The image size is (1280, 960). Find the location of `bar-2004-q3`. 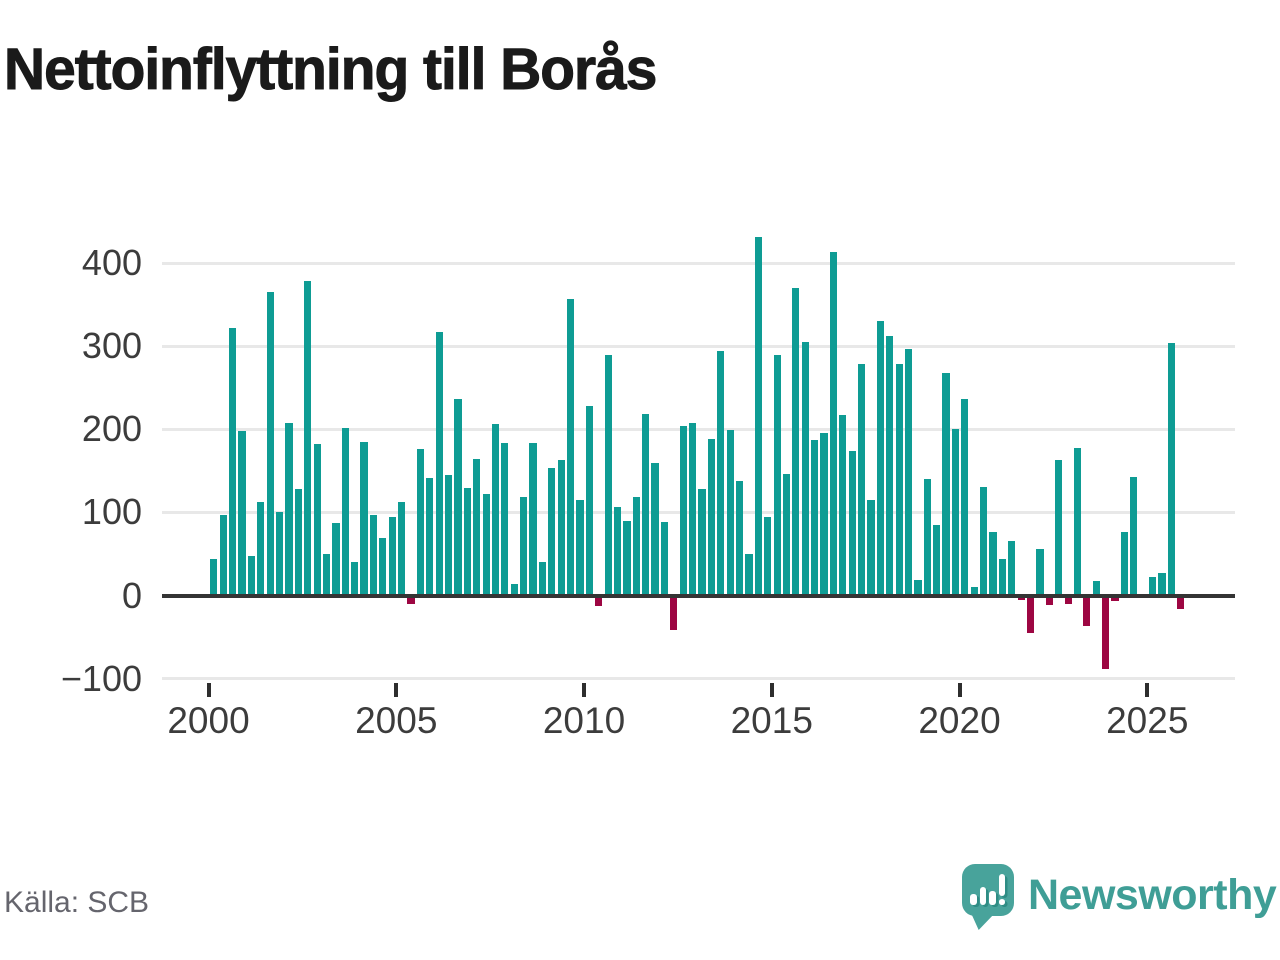

bar-2004-q3 is located at coordinates (383, 567).